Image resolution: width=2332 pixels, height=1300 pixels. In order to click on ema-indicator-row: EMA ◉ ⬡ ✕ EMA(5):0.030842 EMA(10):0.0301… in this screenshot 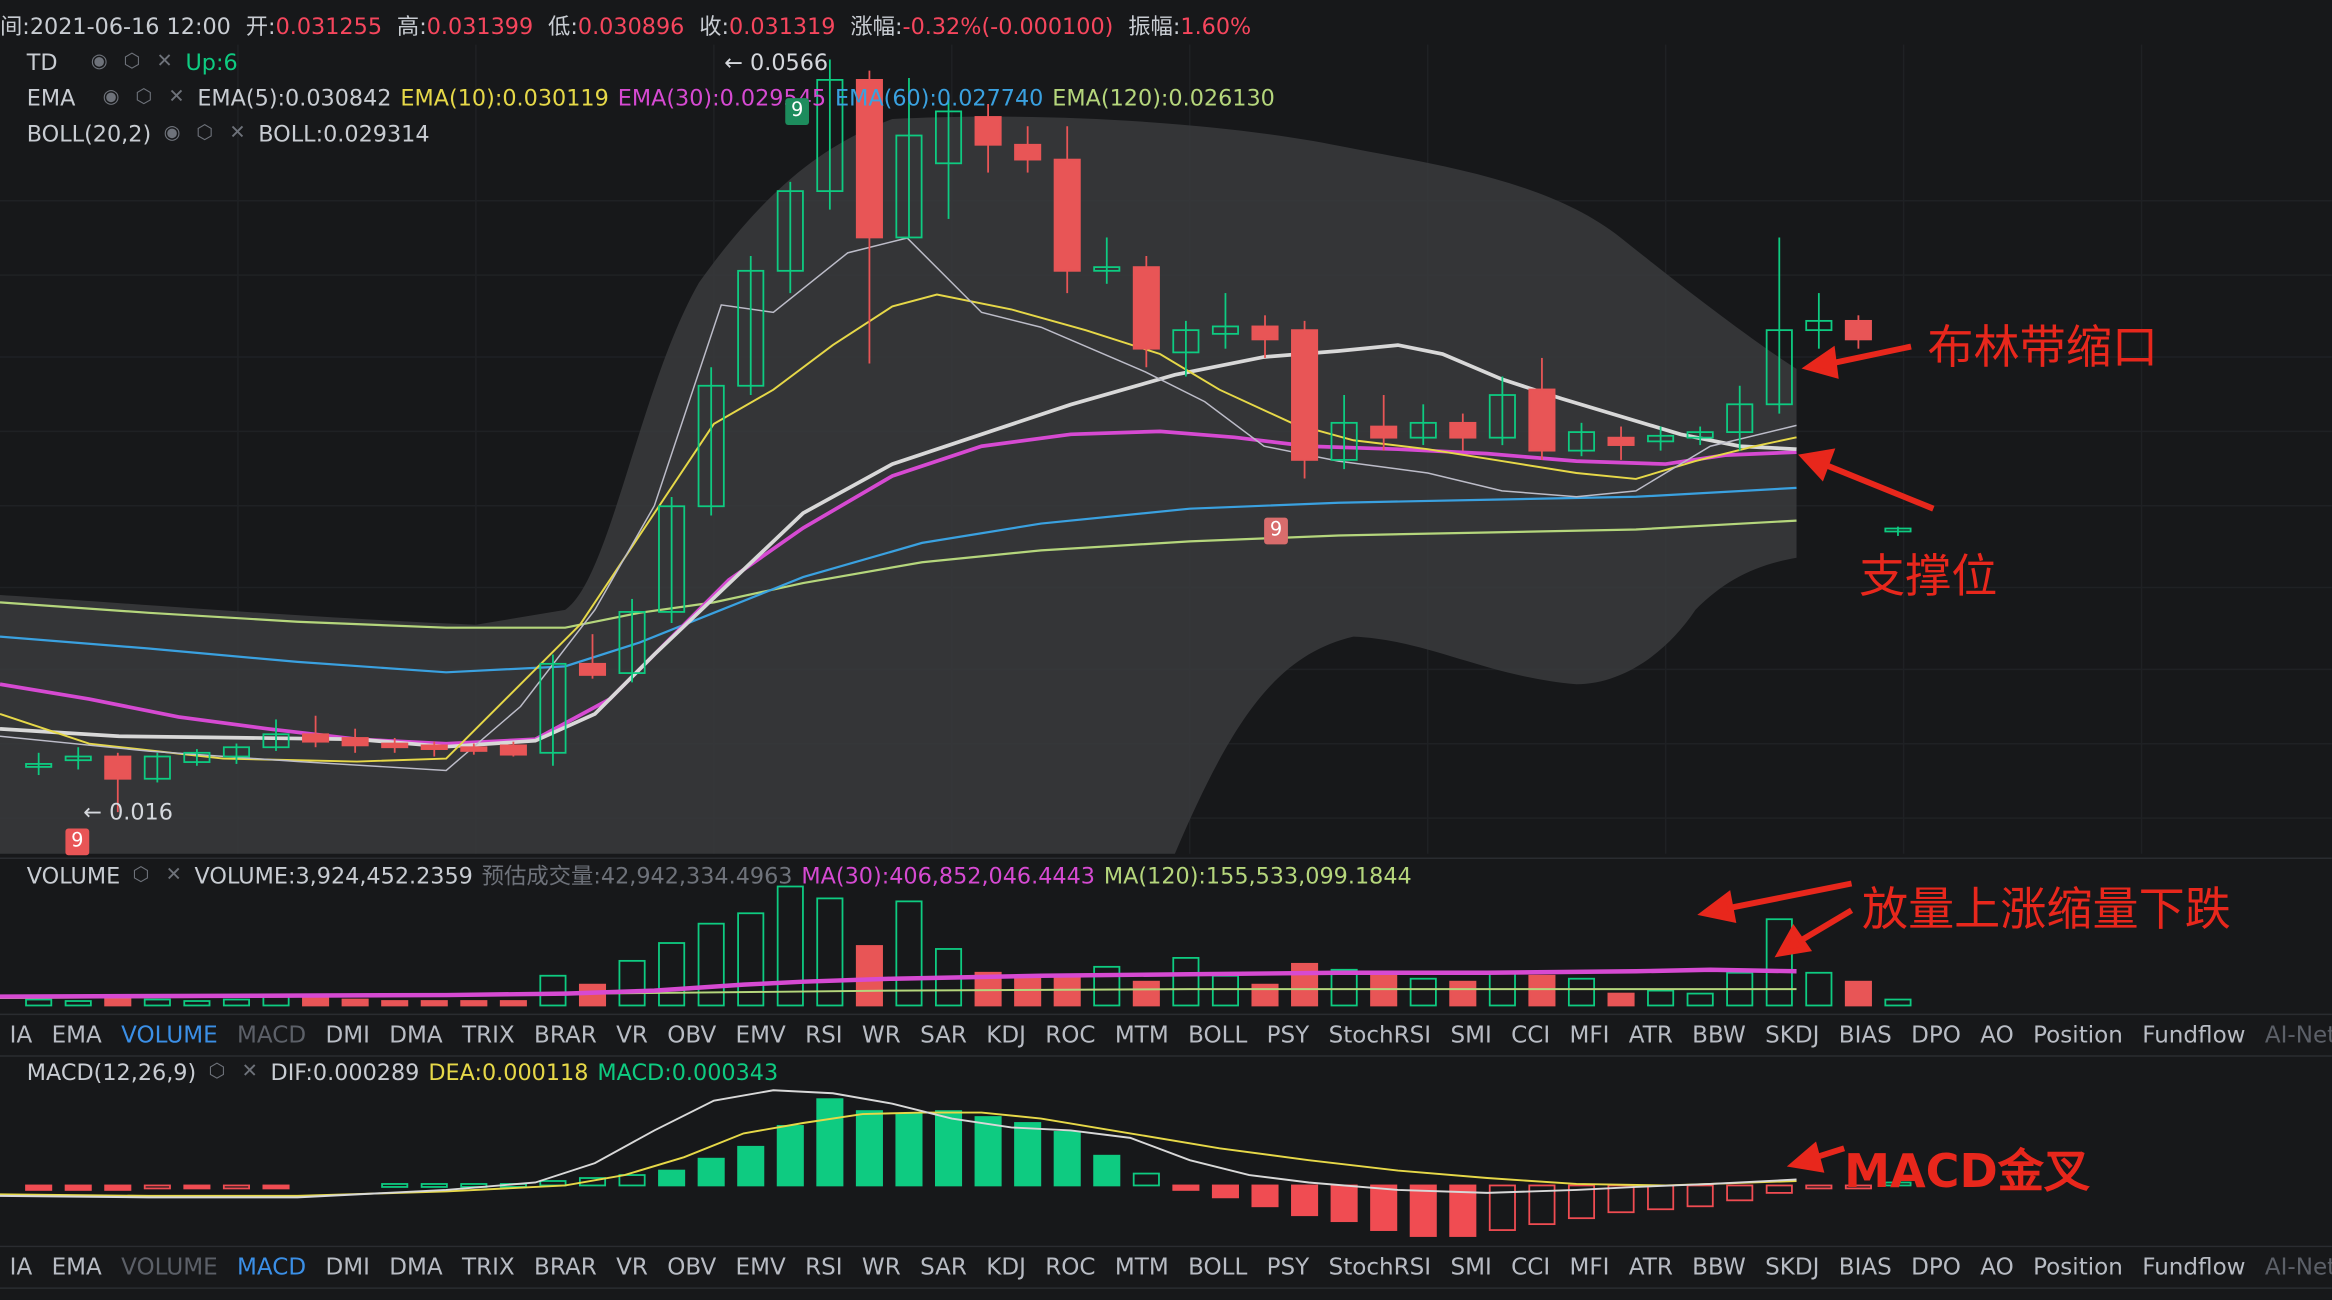, I will do `click(651, 98)`.